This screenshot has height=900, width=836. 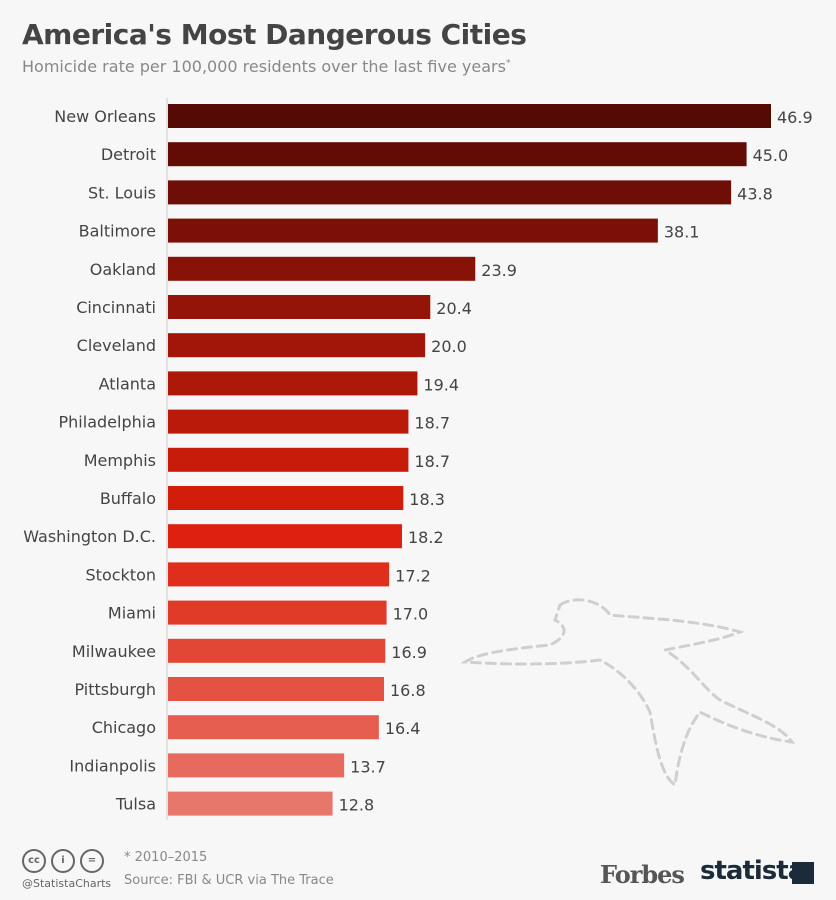 What do you see at coordinates (115, 689) in the screenshot?
I see `category-label: Pittsburgh` at bounding box center [115, 689].